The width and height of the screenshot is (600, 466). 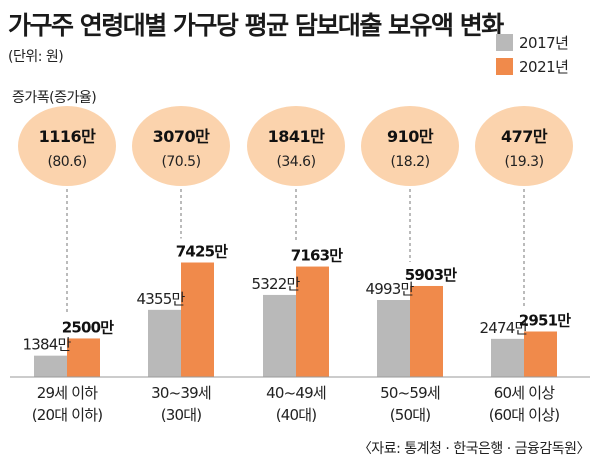 I want to click on increase-amount-label: 910만, so click(x=410, y=136).